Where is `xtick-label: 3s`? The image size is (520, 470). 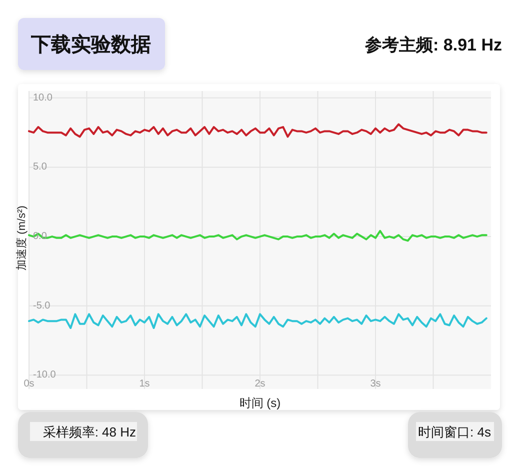 xtick-label: 3s is located at coordinates (375, 384).